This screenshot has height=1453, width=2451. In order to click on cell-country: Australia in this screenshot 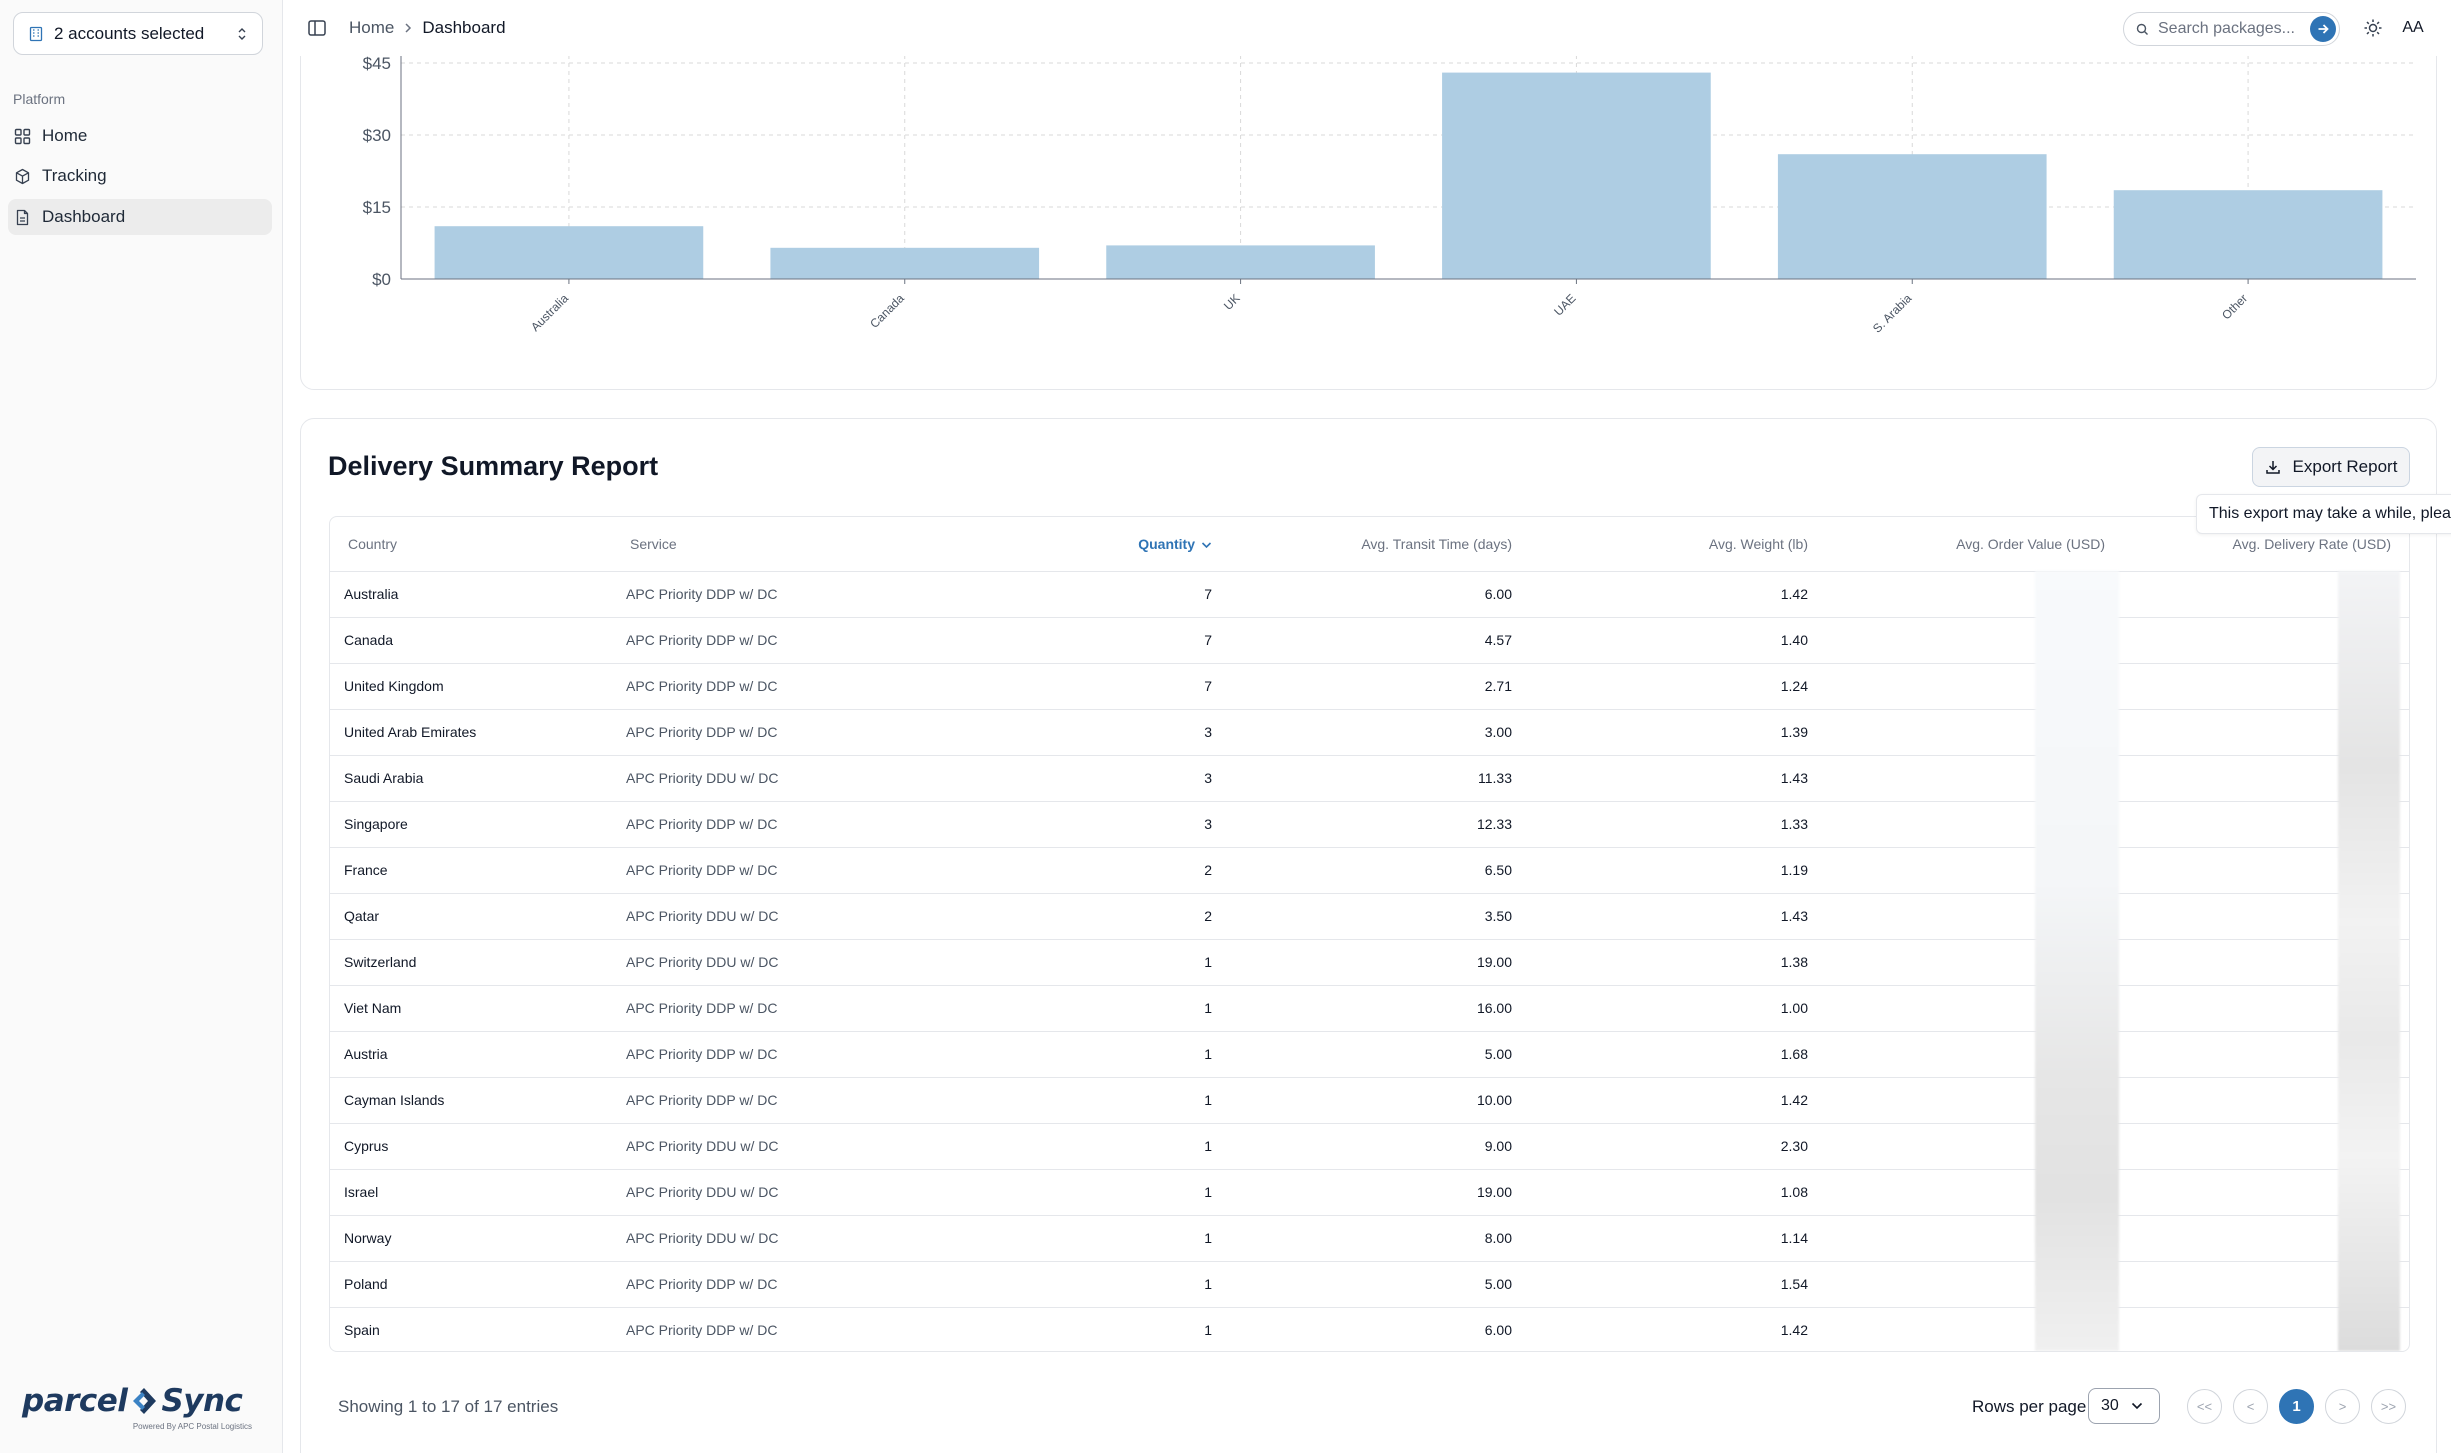, I will do `click(371, 594)`.